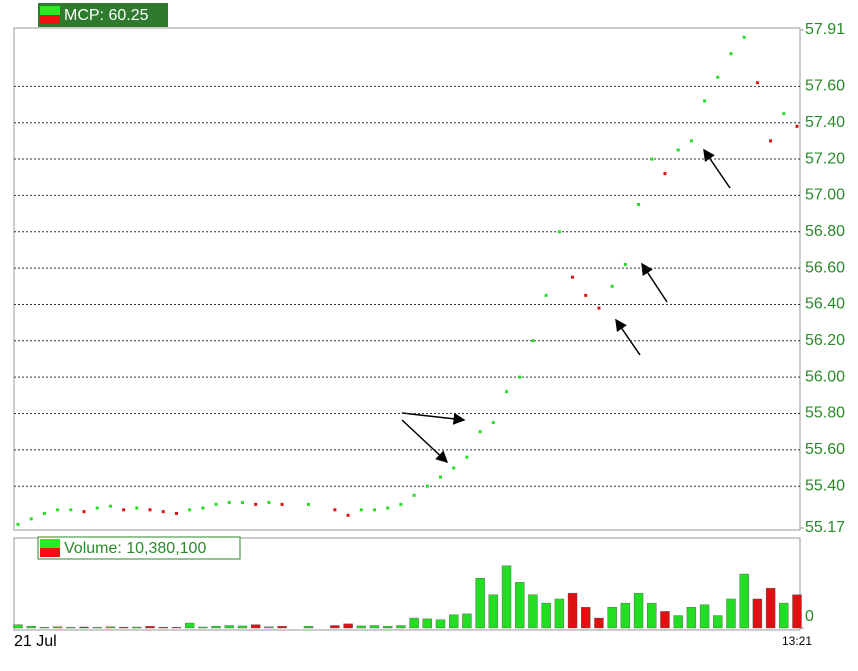  I want to click on y-tick-label: 57.20, so click(825, 158).